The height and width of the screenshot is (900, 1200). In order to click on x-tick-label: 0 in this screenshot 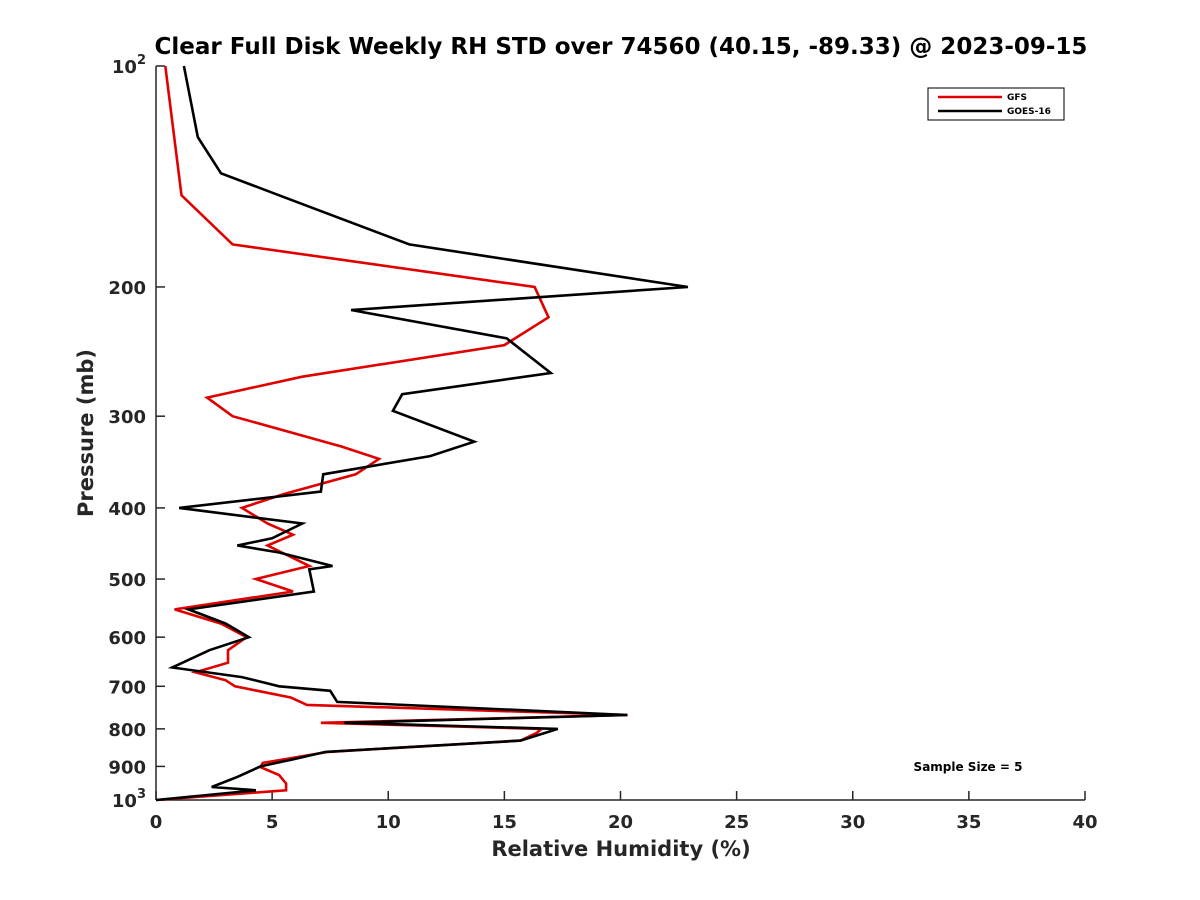, I will do `click(156, 822)`.